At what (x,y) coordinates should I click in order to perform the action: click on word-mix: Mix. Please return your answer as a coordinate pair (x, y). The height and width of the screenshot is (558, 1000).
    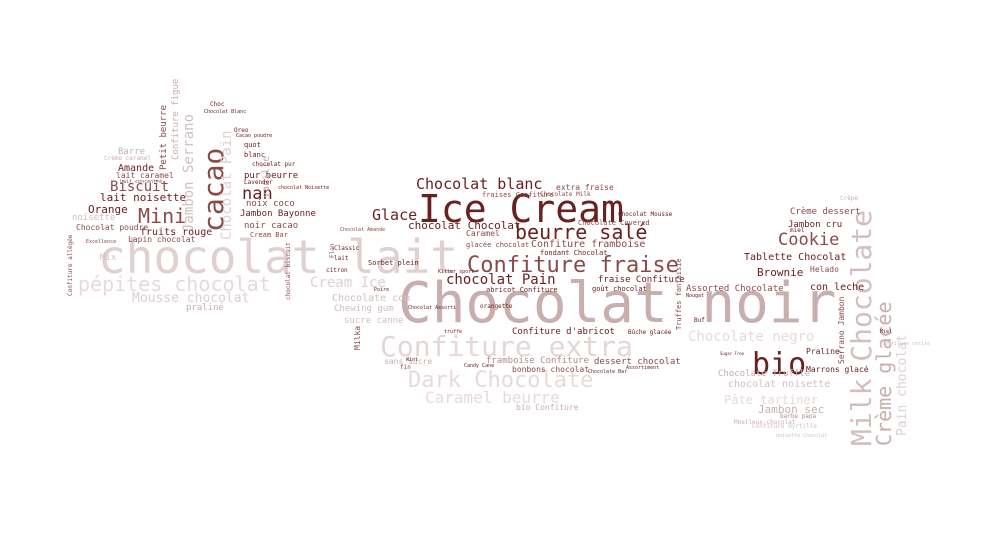
    Looking at the image, I should click on (108, 258).